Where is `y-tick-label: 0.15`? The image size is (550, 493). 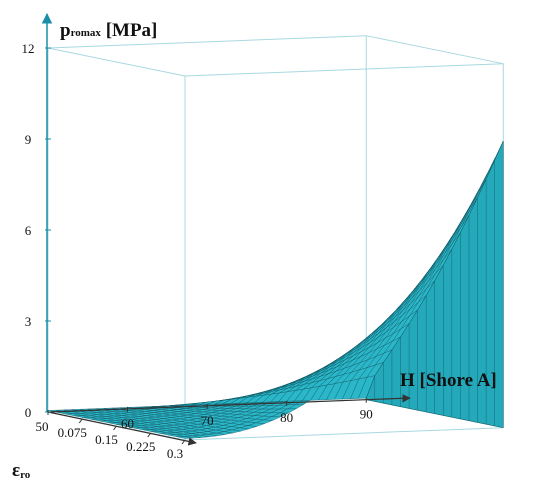 y-tick-label: 0.15 is located at coordinates (106, 439).